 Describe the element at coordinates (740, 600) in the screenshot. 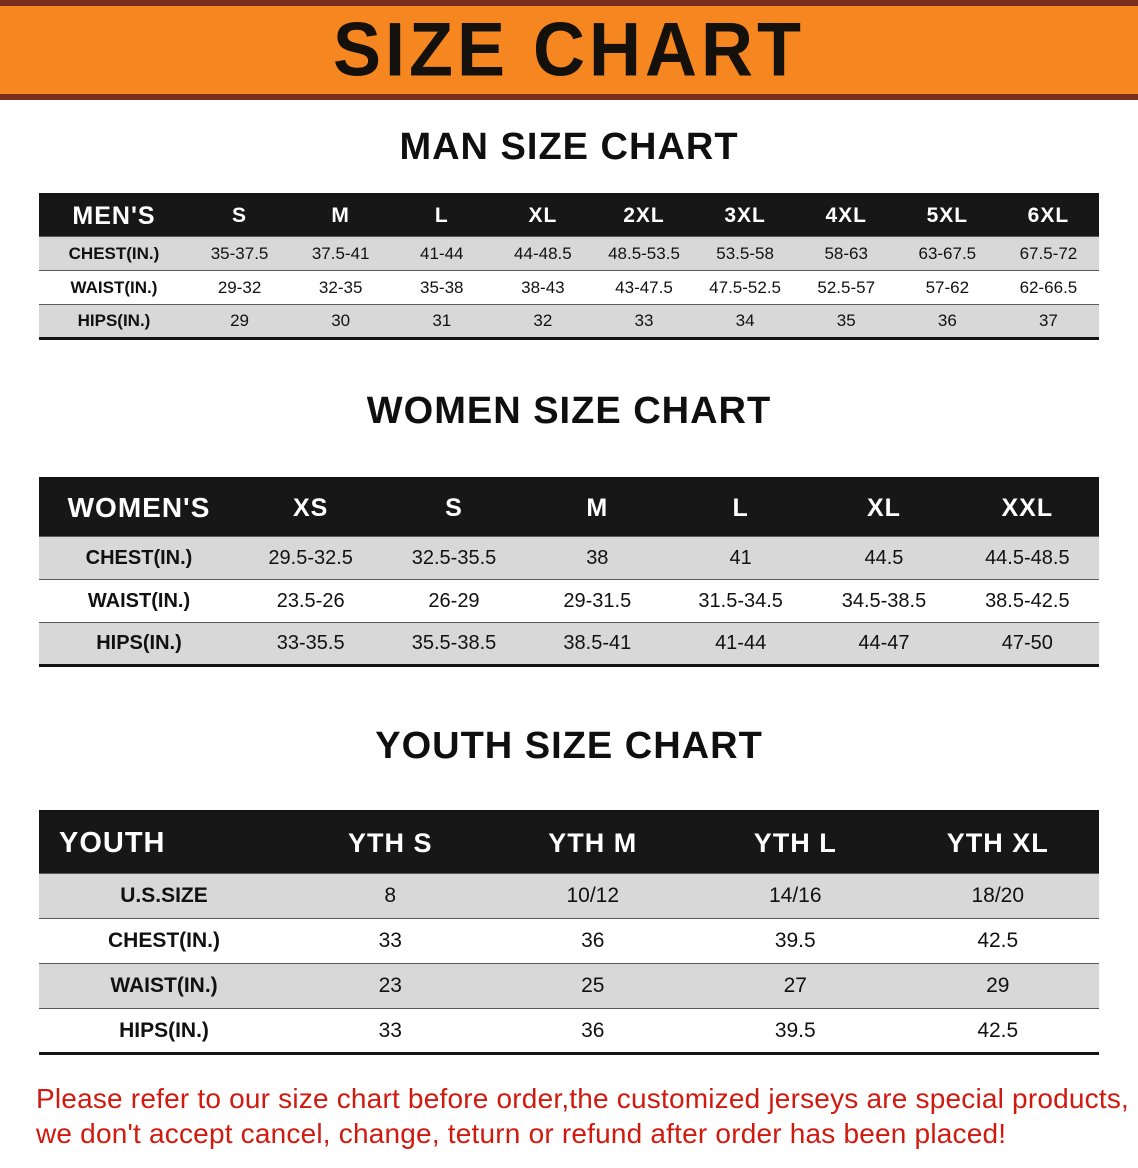

I see `size-value: 31.5-34.5` at that location.